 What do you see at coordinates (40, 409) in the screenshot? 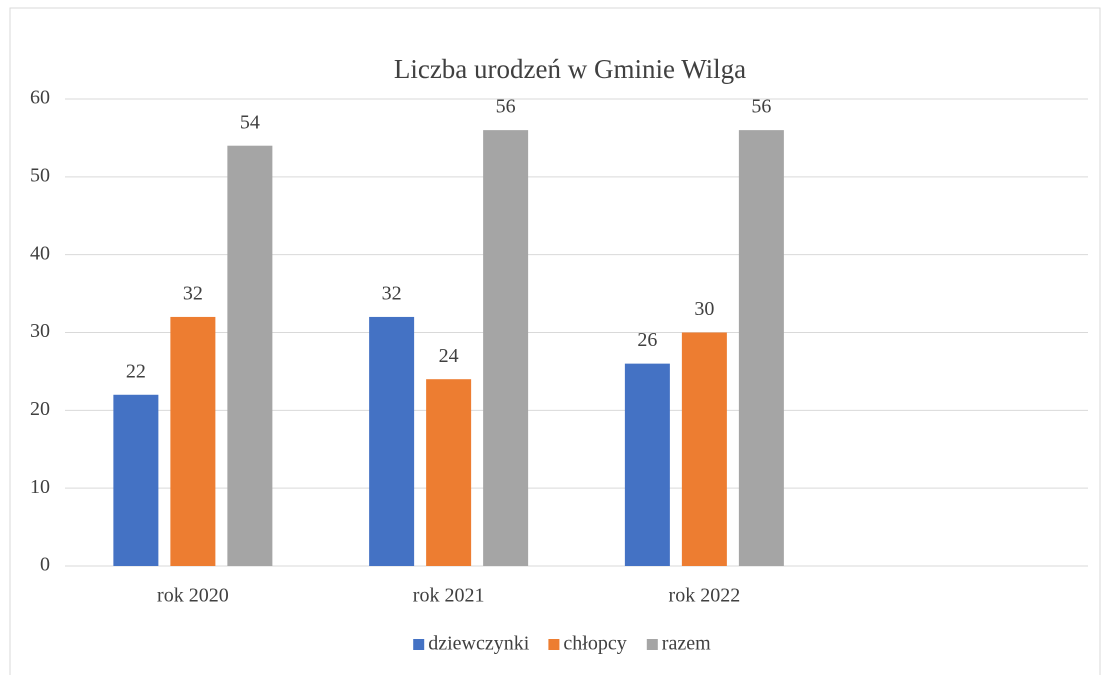
I see `y-tick-label: 20` at bounding box center [40, 409].